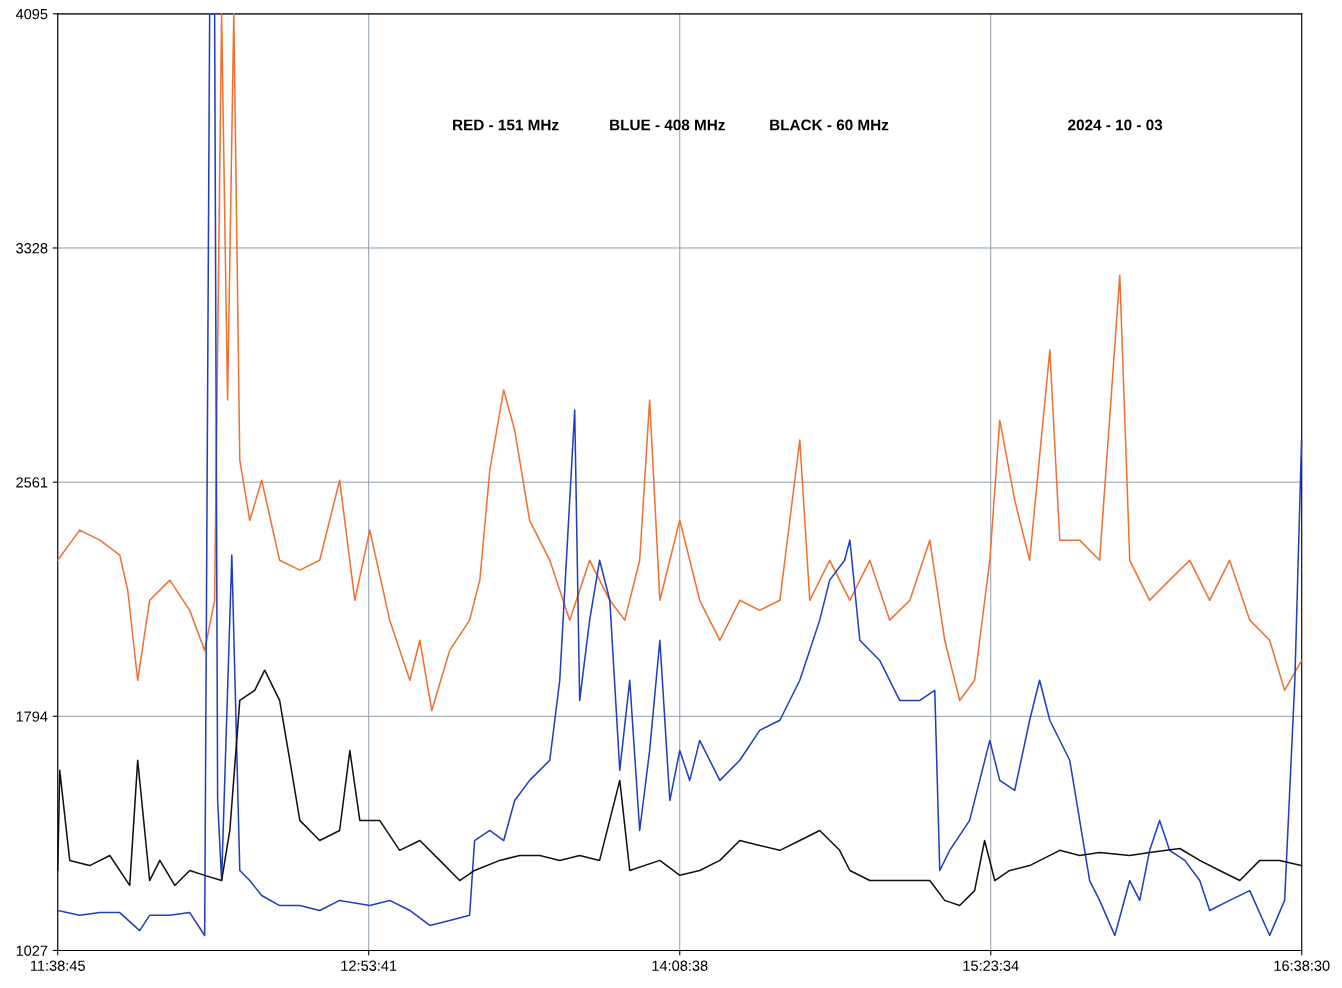 This screenshot has width=1342, height=988. What do you see at coordinates (31, 14) in the screenshot?
I see `y-tick-label: 4095` at bounding box center [31, 14].